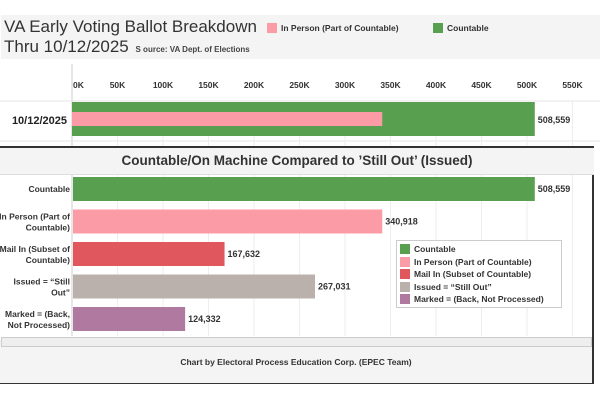  I want to click on legend-label: Issued = “Still Out”, so click(453, 286).